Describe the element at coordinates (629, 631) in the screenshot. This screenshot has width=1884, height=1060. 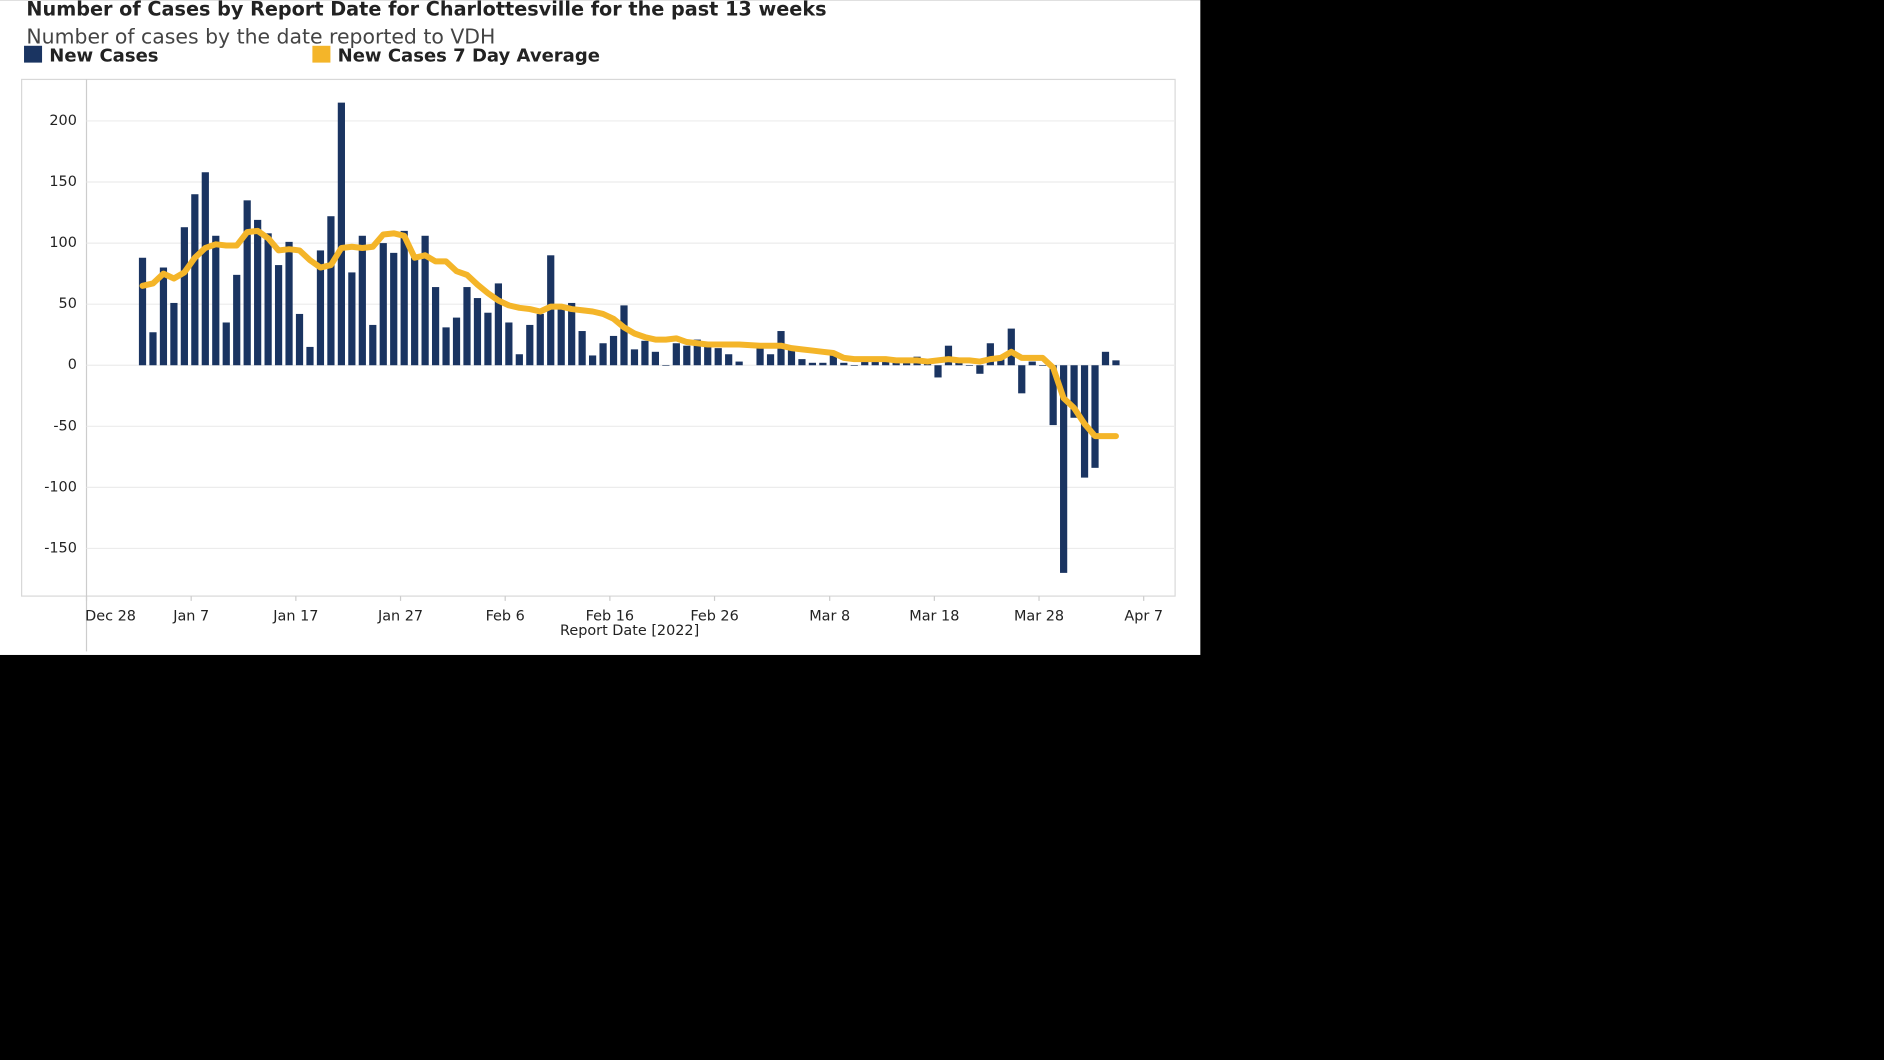
I see `x-axis-title: Report Date [2022]` at that location.